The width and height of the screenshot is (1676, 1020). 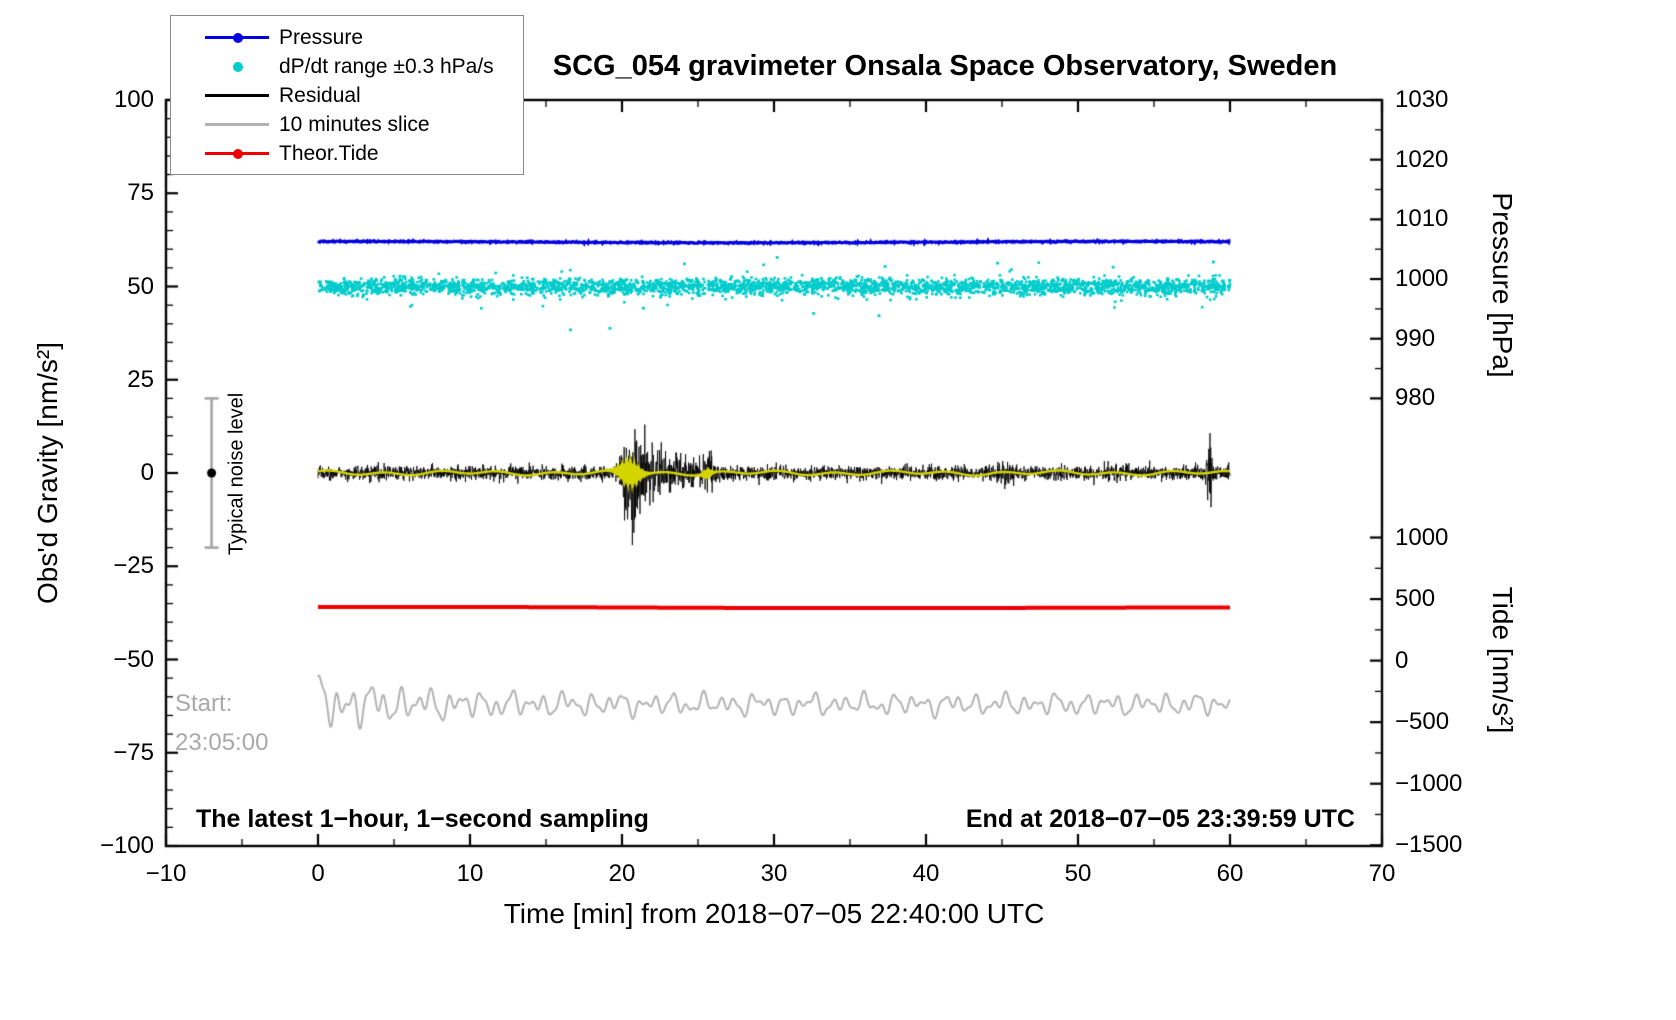 I want to click on pressure-tick-label: 980, so click(x=1415, y=398).